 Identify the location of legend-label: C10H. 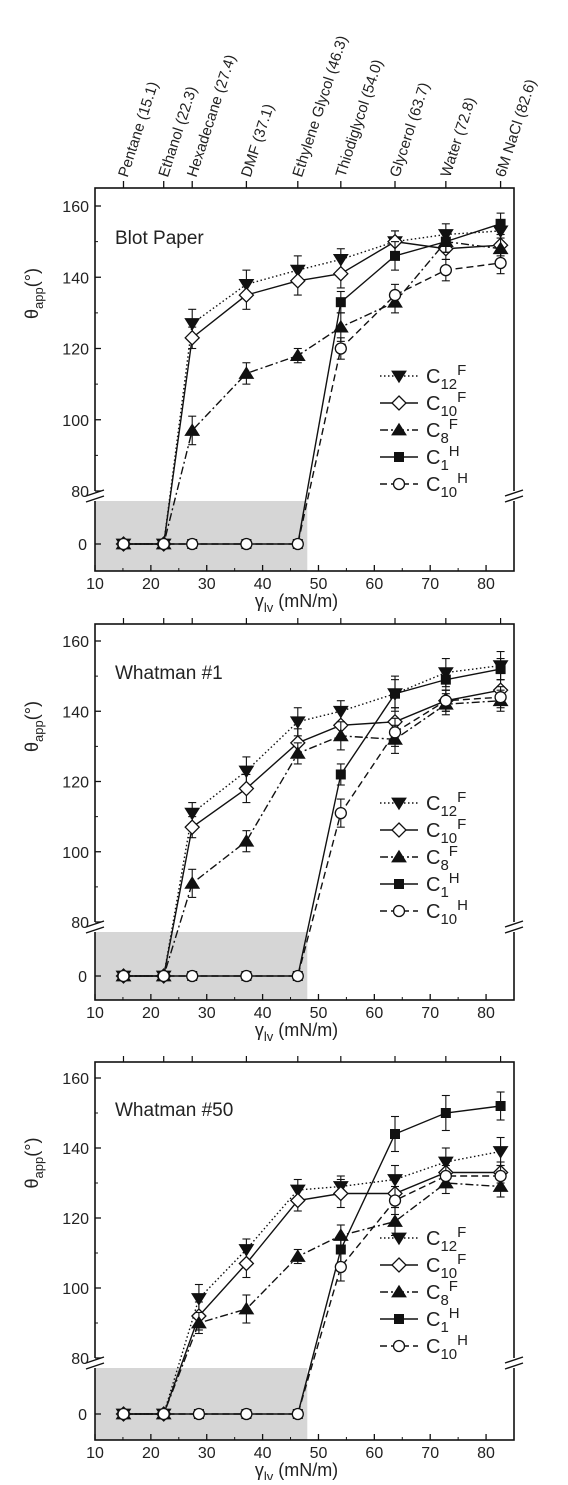
(447, 912).